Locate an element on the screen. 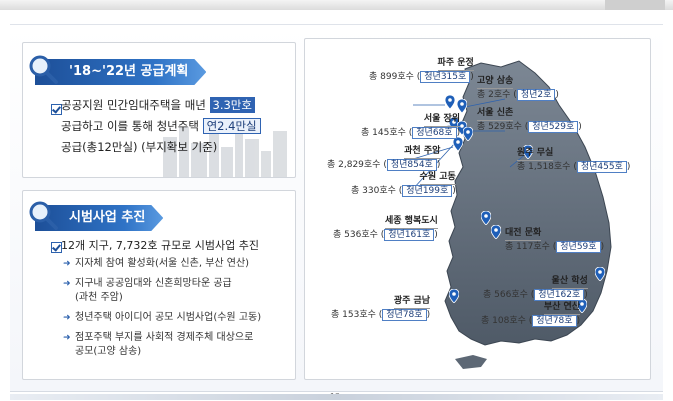 The image size is (673, 401). site-label-ulsan: 울산 학성 총 566호수 (청년162호) is located at coordinates (535, 288).